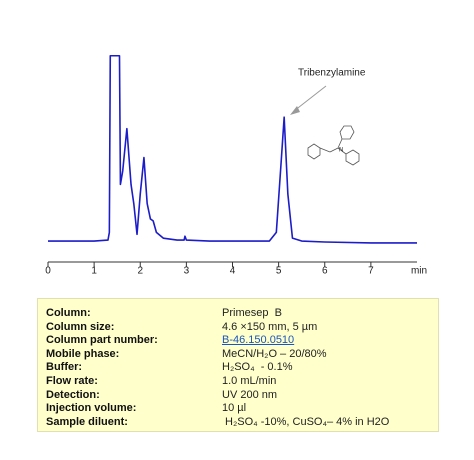 The image size is (474, 460). Describe the element at coordinates (325, 271) in the screenshot. I see `x-tick-label: 6` at that location.